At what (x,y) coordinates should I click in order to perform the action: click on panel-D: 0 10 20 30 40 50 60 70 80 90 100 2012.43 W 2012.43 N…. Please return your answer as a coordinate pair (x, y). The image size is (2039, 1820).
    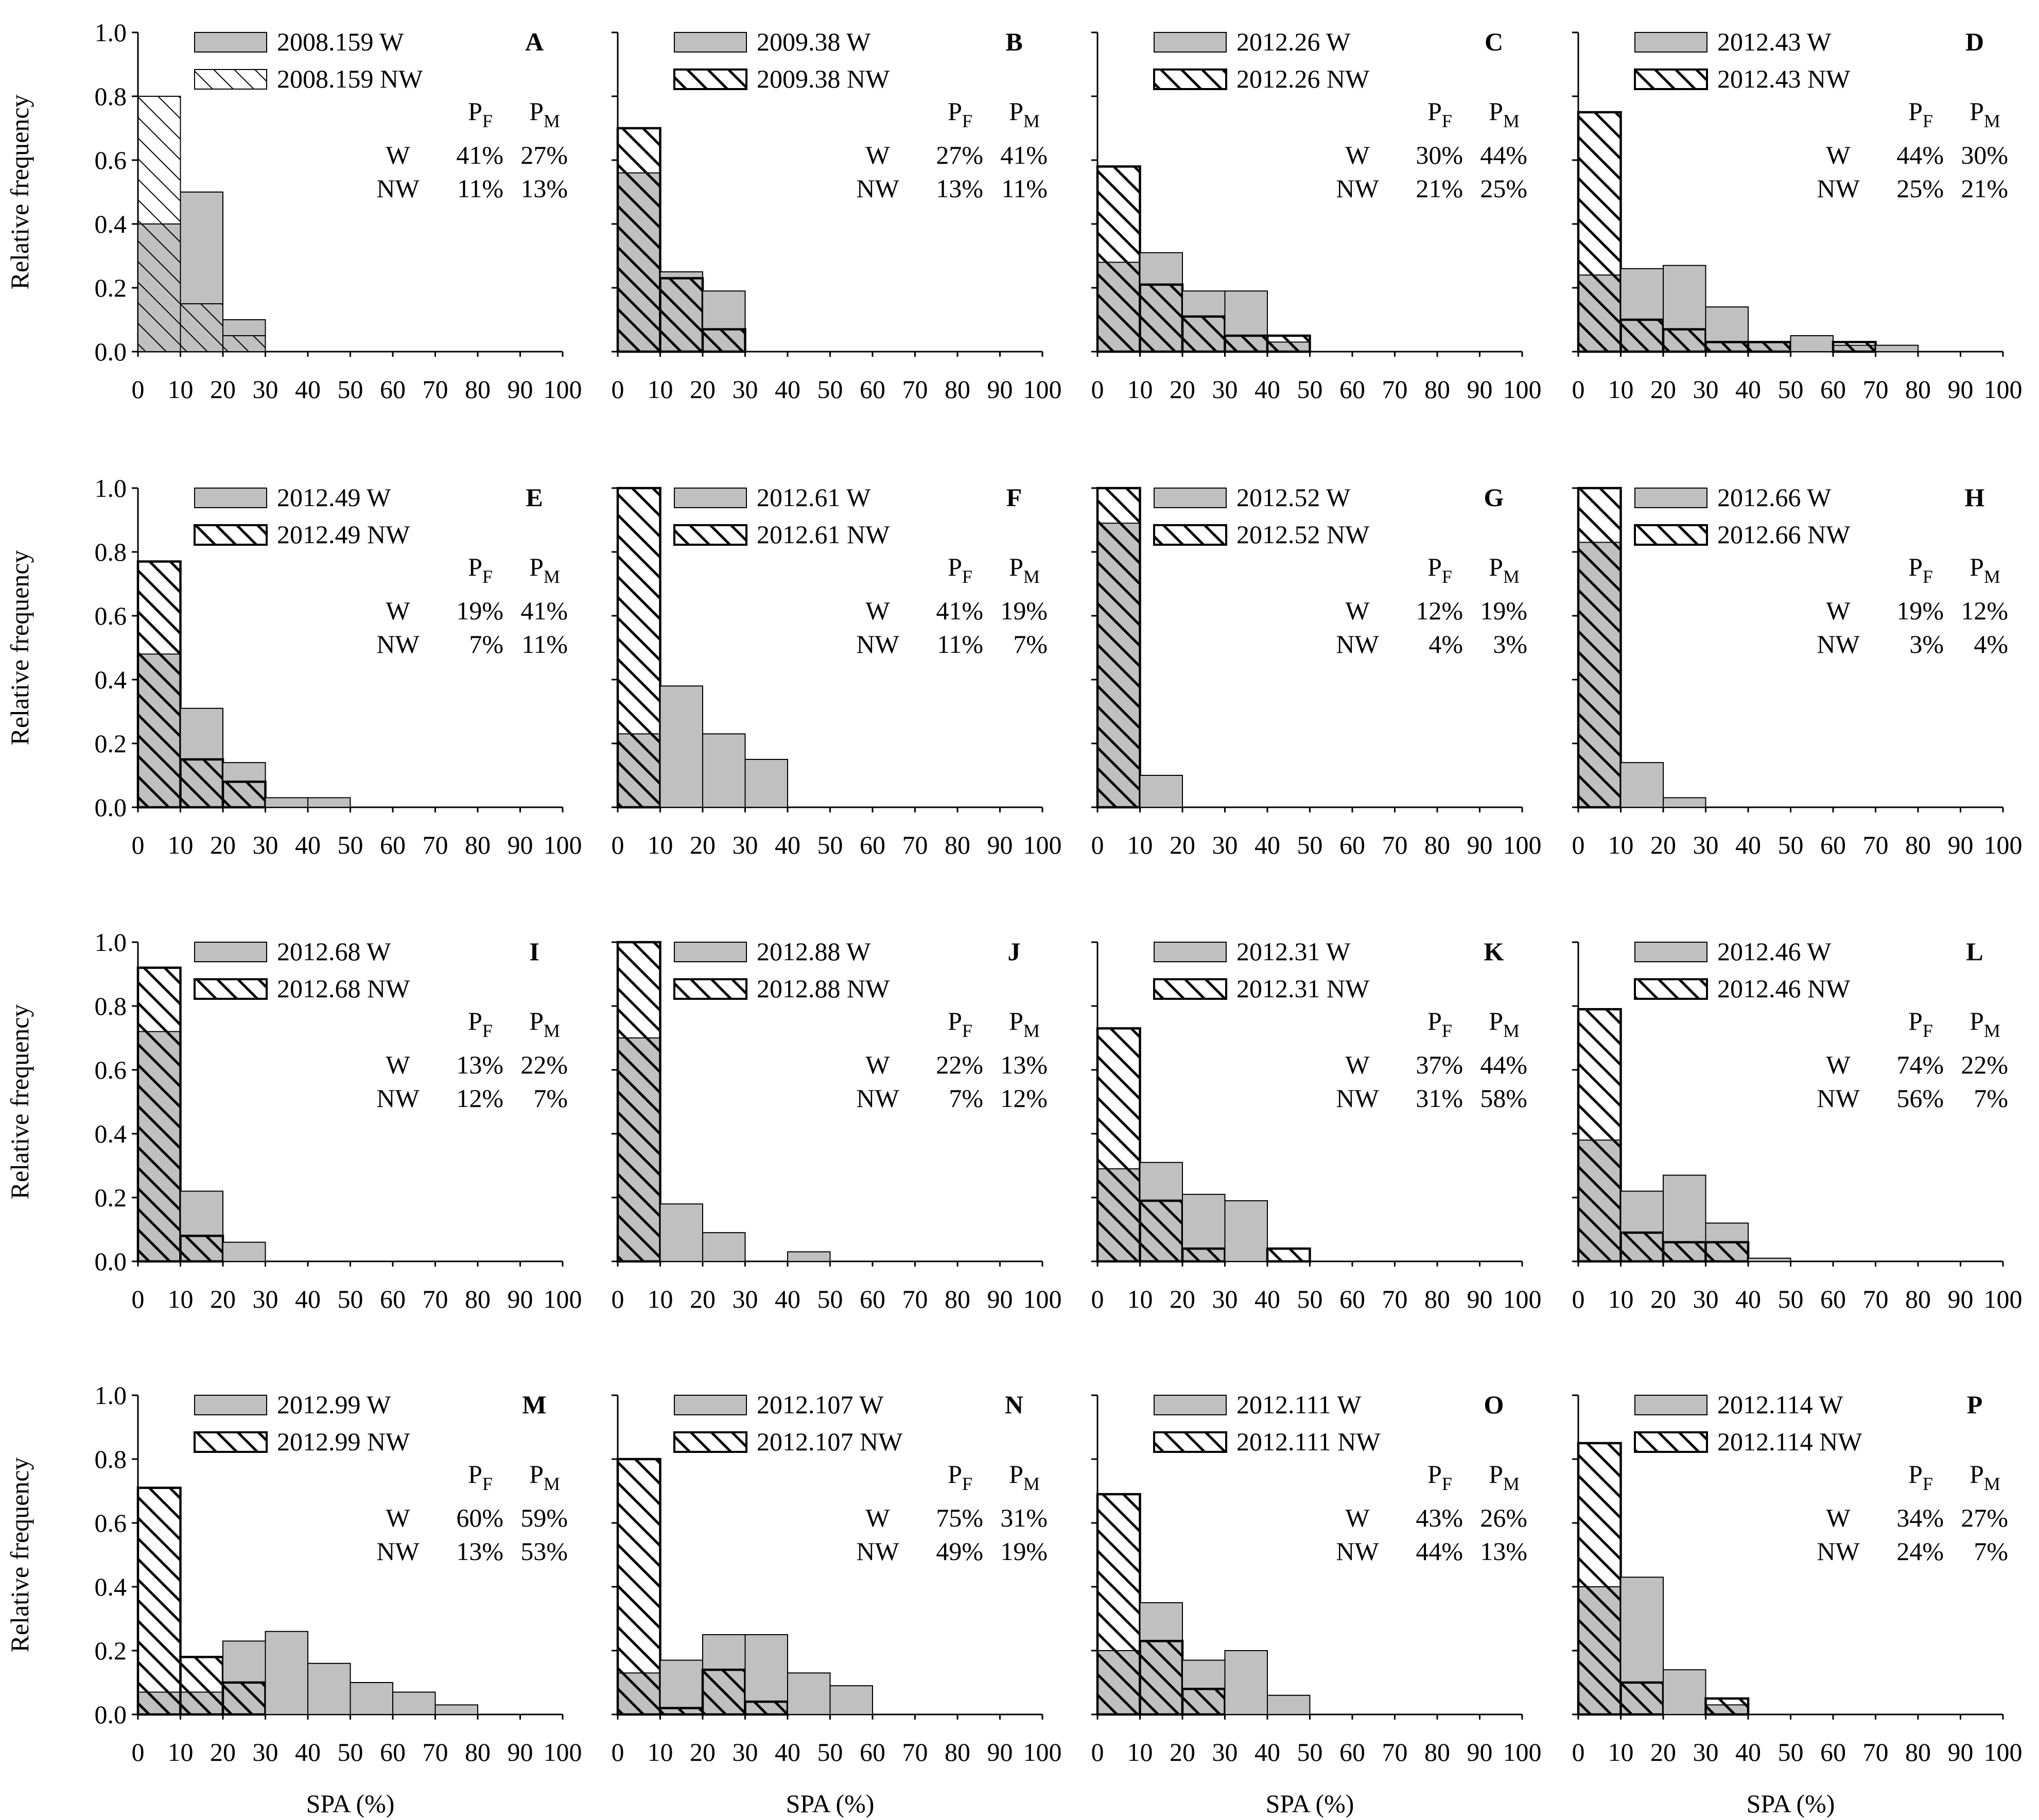
    Looking at the image, I should click on (1797, 215).